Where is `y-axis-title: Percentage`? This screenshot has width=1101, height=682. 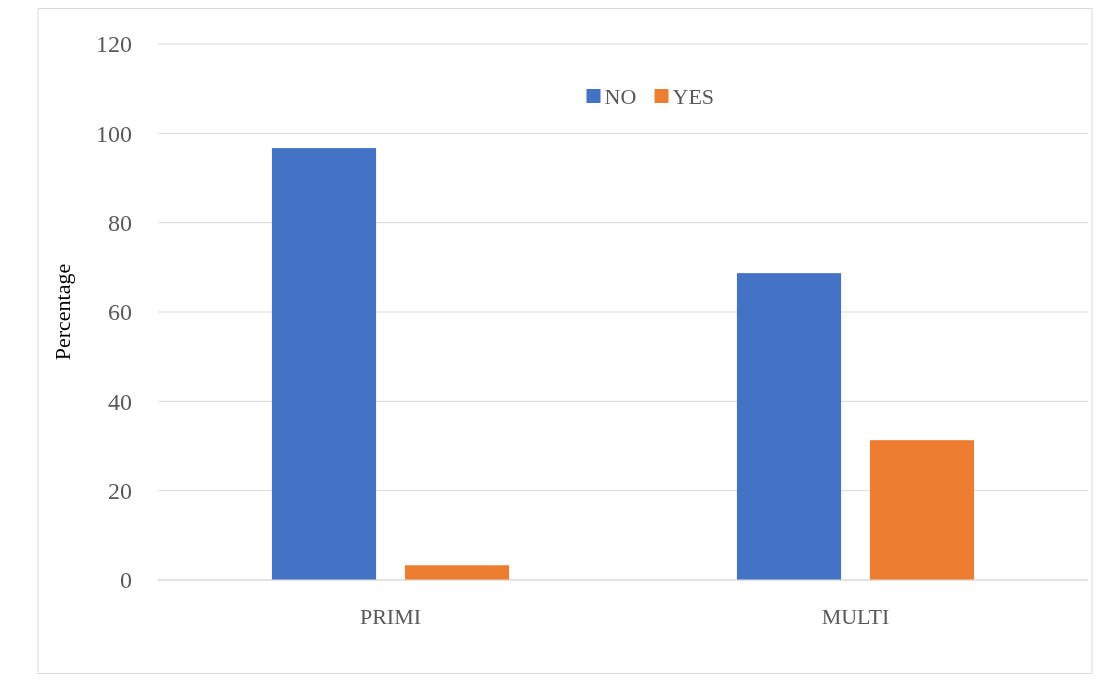
y-axis-title: Percentage is located at coordinates (62, 312).